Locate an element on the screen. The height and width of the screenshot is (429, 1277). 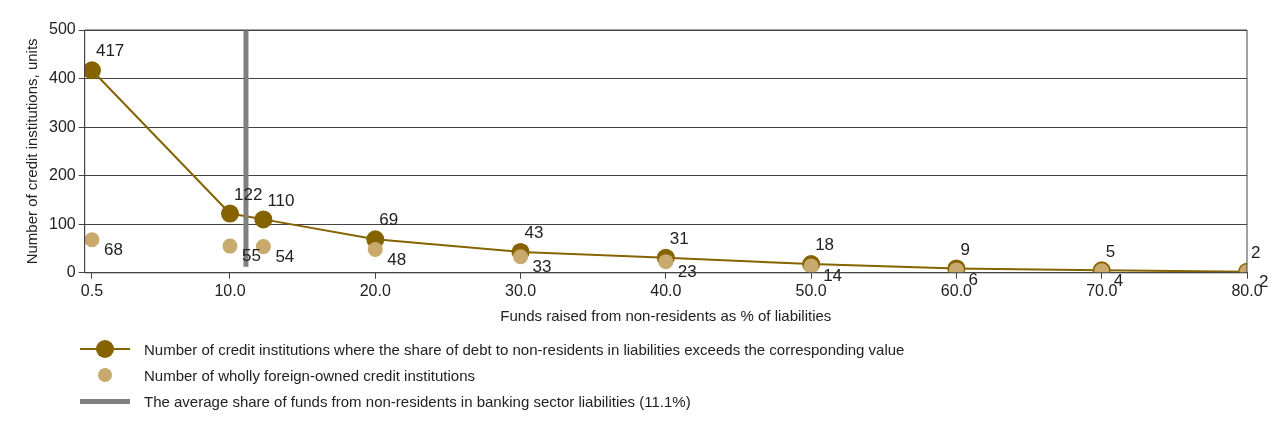
y-tick-label: 400 is located at coordinates (62, 77).